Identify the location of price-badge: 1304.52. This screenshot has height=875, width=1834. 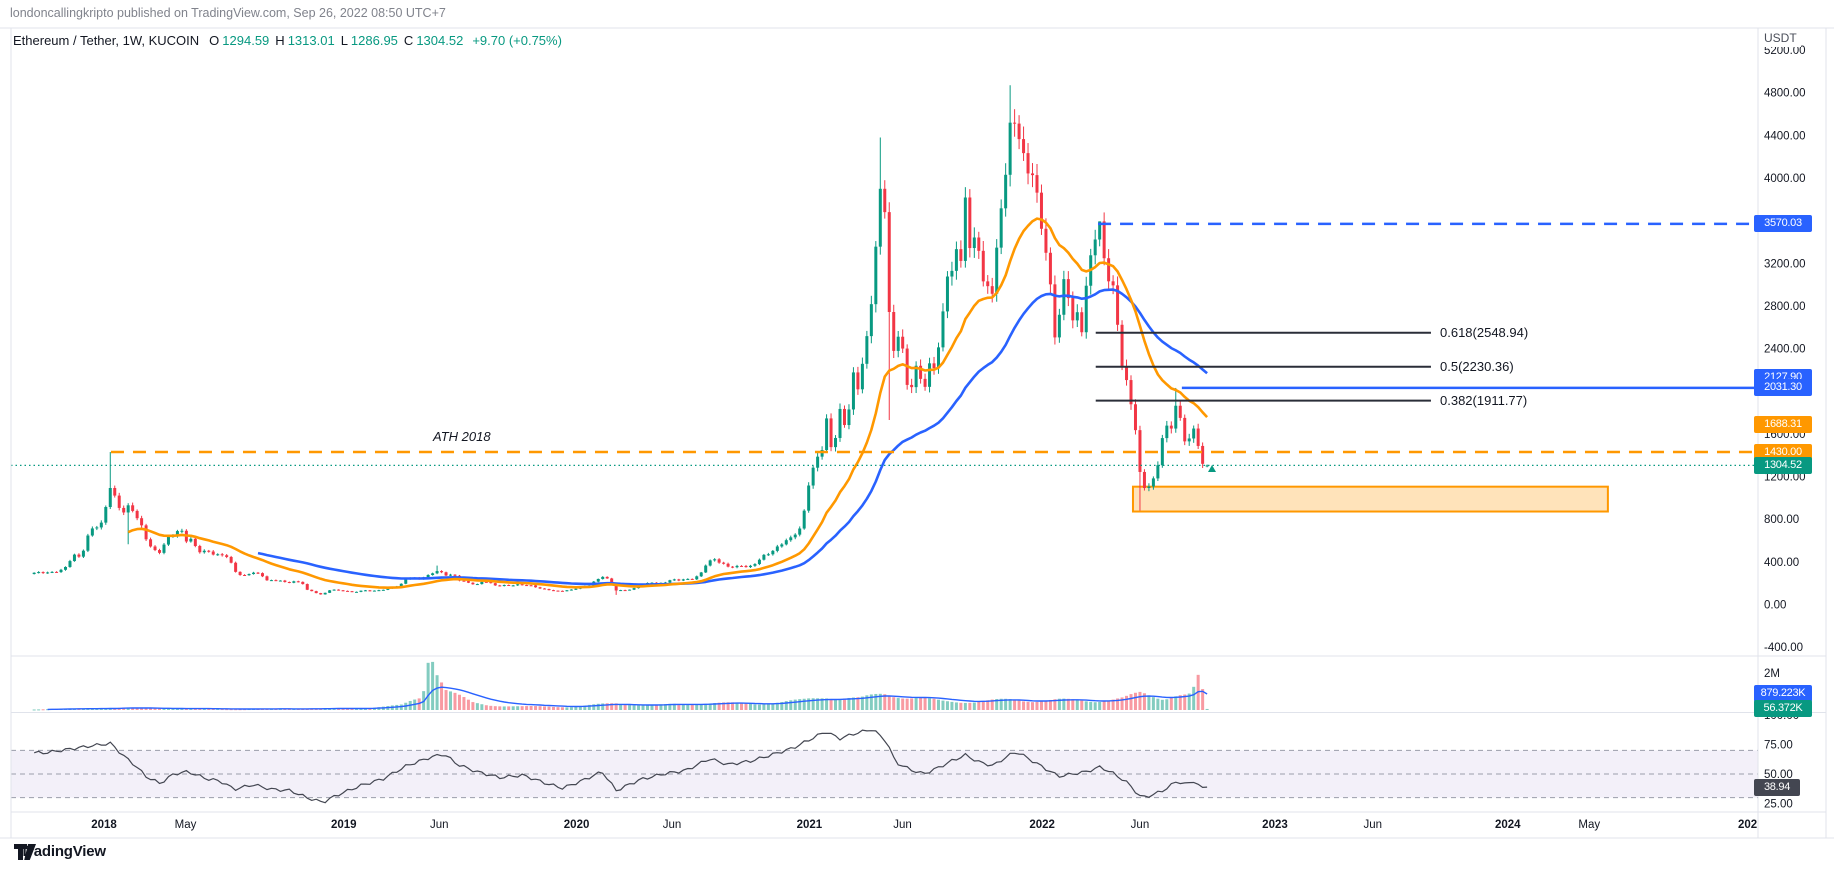
(1783, 465).